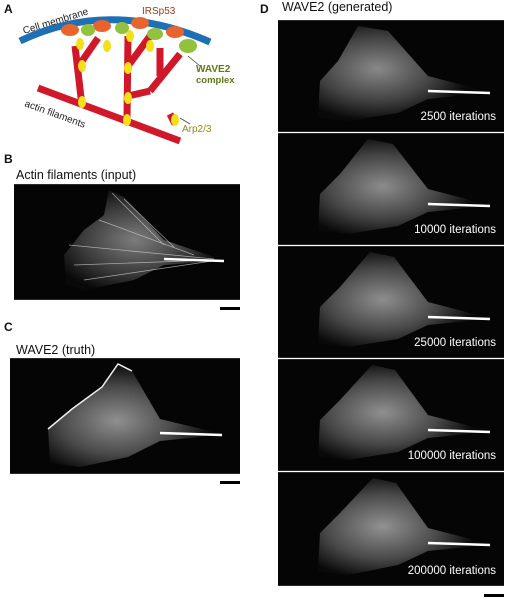  I want to click on panel-c-letter: C, so click(8, 327).